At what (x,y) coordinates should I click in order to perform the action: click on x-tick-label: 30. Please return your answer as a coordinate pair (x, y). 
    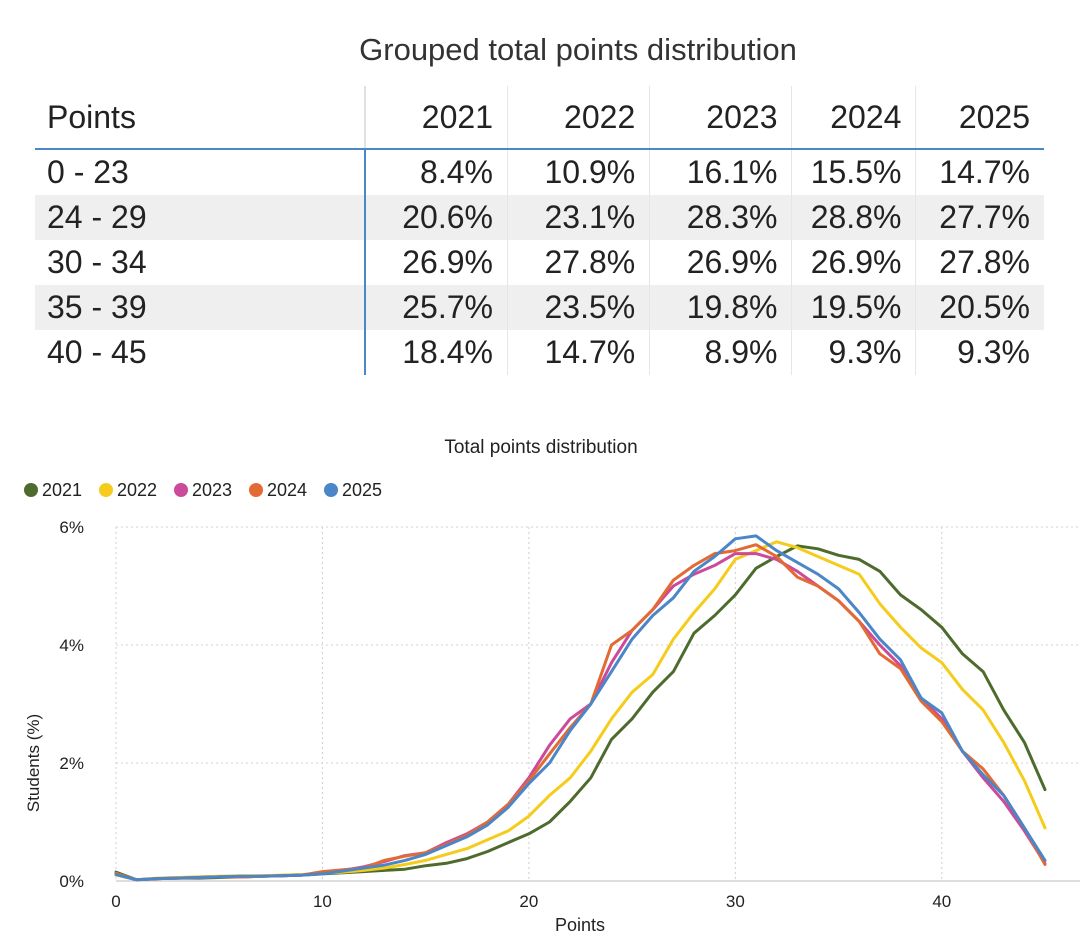
    Looking at the image, I should click on (735, 901).